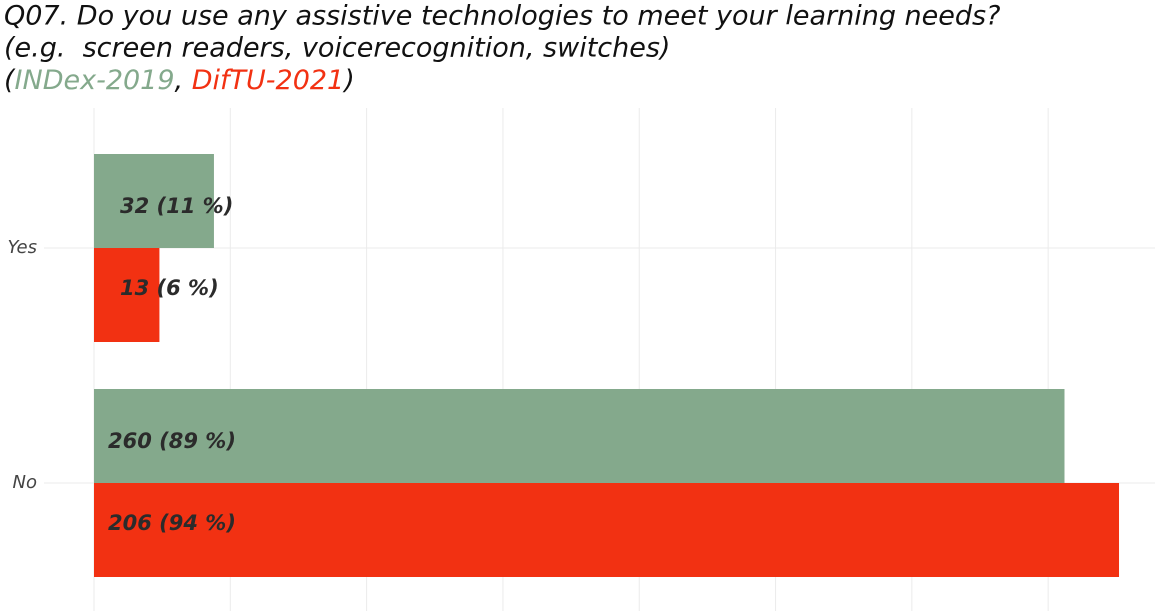  What do you see at coordinates (183, 80) in the screenshot?
I see `legend-punct: ,` at bounding box center [183, 80].